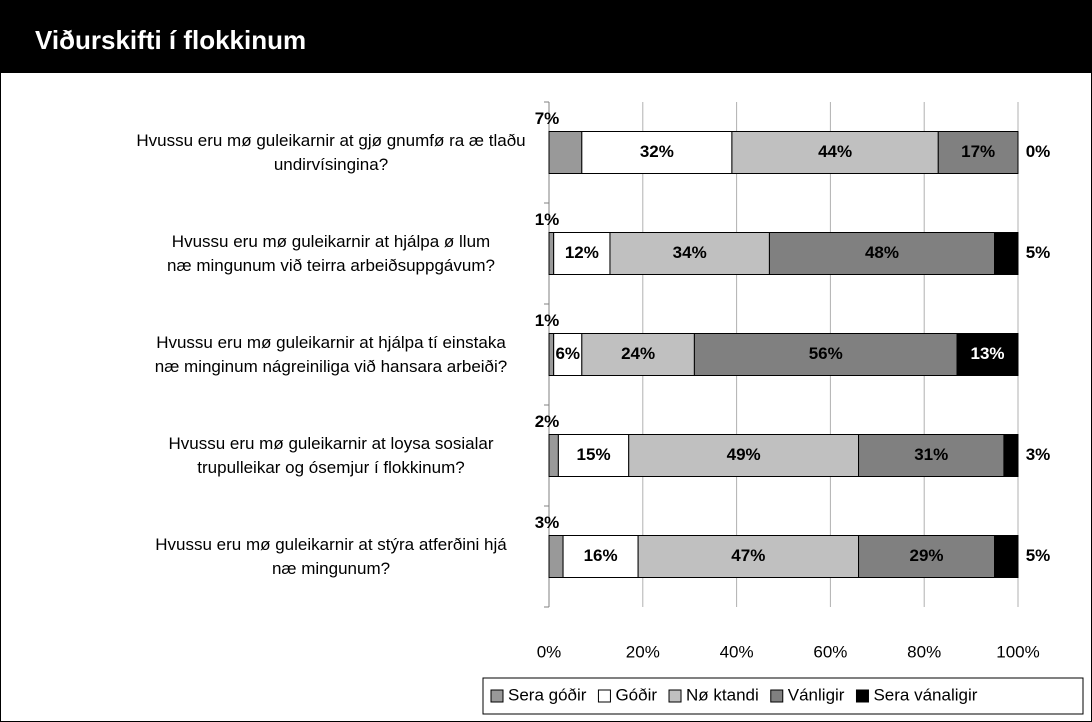  I want to click on data-label: 32%, so click(657, 151).